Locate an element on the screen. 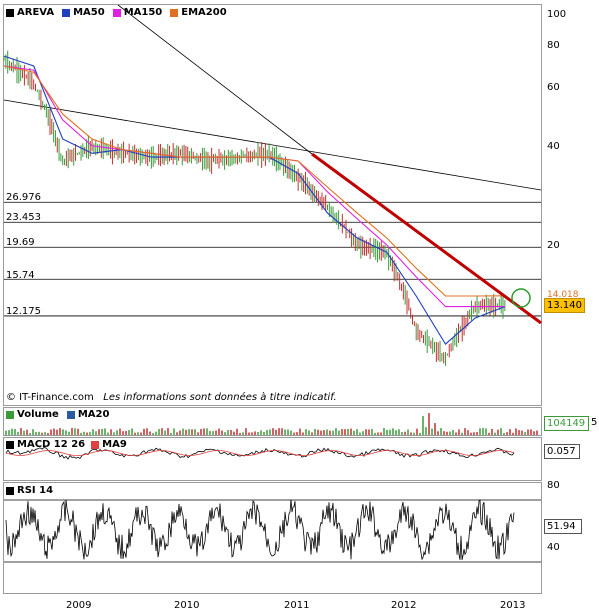 This screenshot has height=616, width=599. trendline-steep is located at coordinates (215, 79).